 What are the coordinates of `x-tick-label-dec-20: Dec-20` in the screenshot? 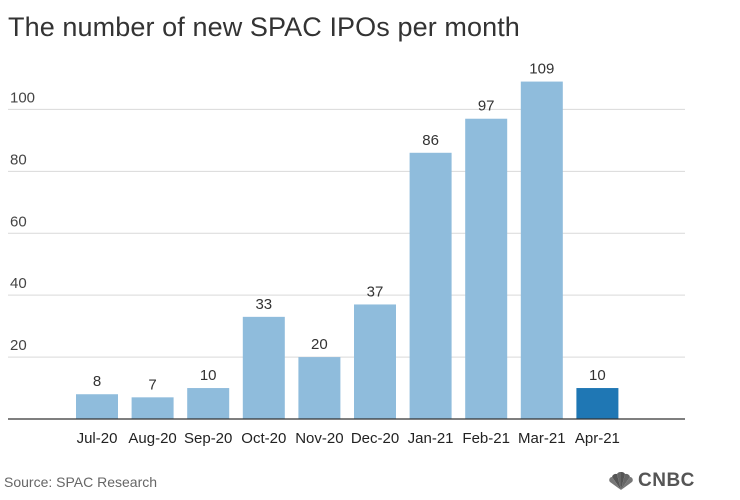 It's located at (375, 438).